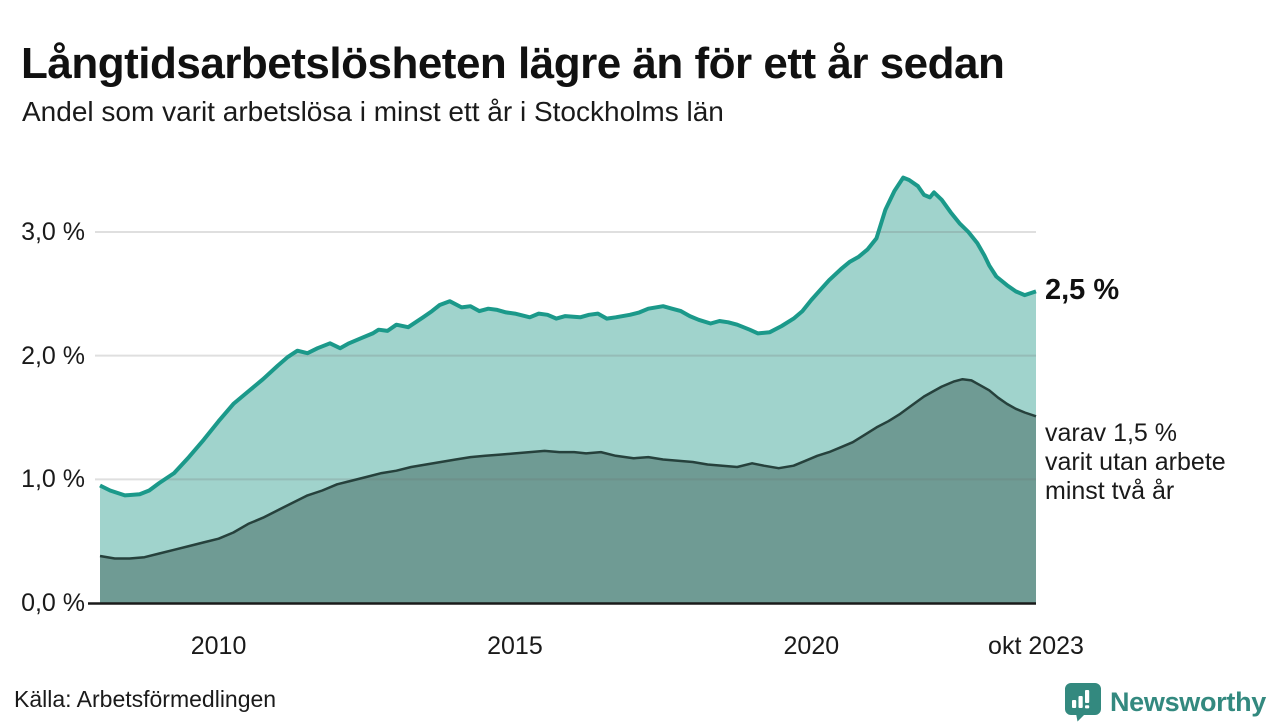 This screenshot has width=1280, height=722. I want to click on newsworthy-logo: Newsworthy, so click(1165, 702).